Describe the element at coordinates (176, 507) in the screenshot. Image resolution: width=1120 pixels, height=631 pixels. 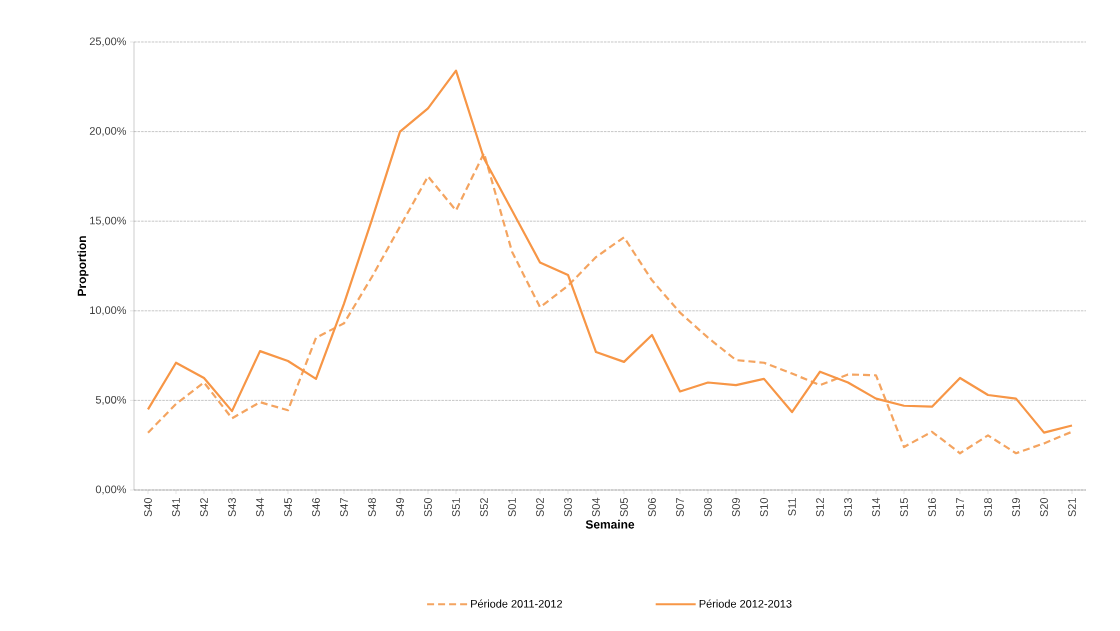
I see `x-tick-label: S41` at that location.